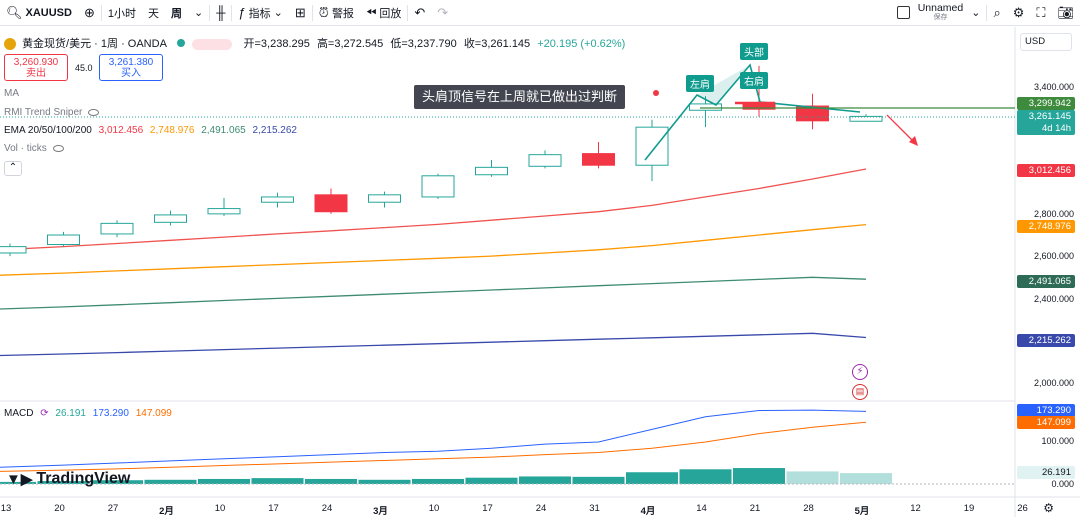  Describe the element at coordinates (153, 13) in the screenshot. I see `interval-day-button: 天` at that location.